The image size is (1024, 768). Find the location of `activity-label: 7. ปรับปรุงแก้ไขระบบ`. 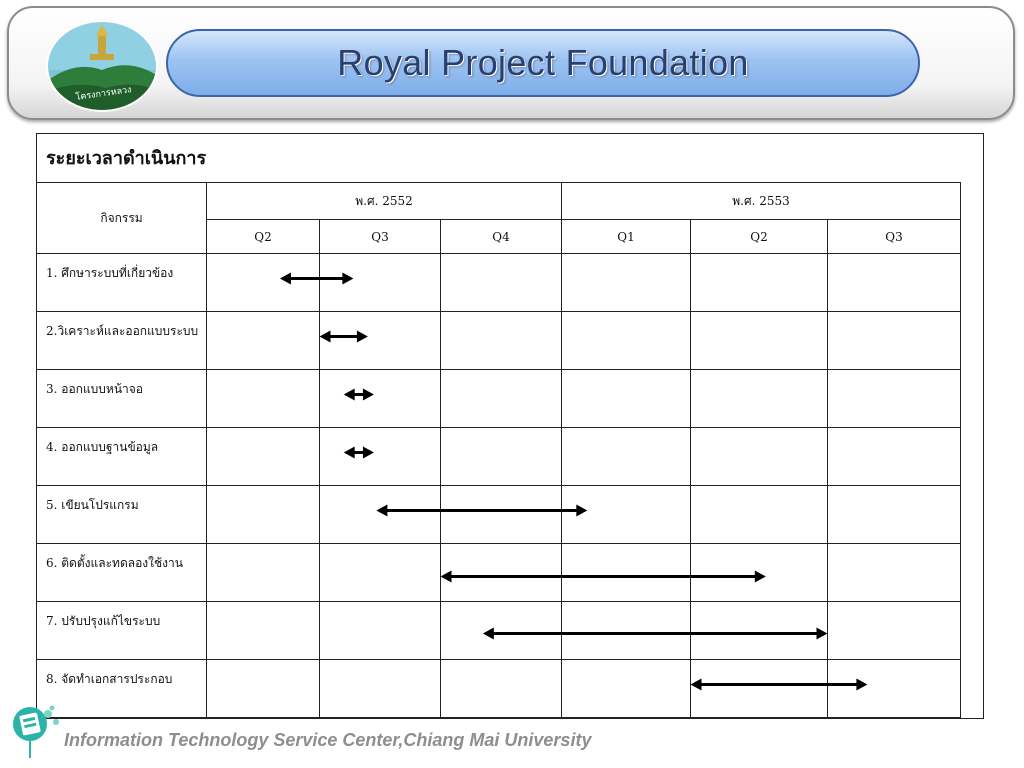

activity-label: 7. ปรับปรุงแก้ไขระบบ is located at coordinates (121, 630).